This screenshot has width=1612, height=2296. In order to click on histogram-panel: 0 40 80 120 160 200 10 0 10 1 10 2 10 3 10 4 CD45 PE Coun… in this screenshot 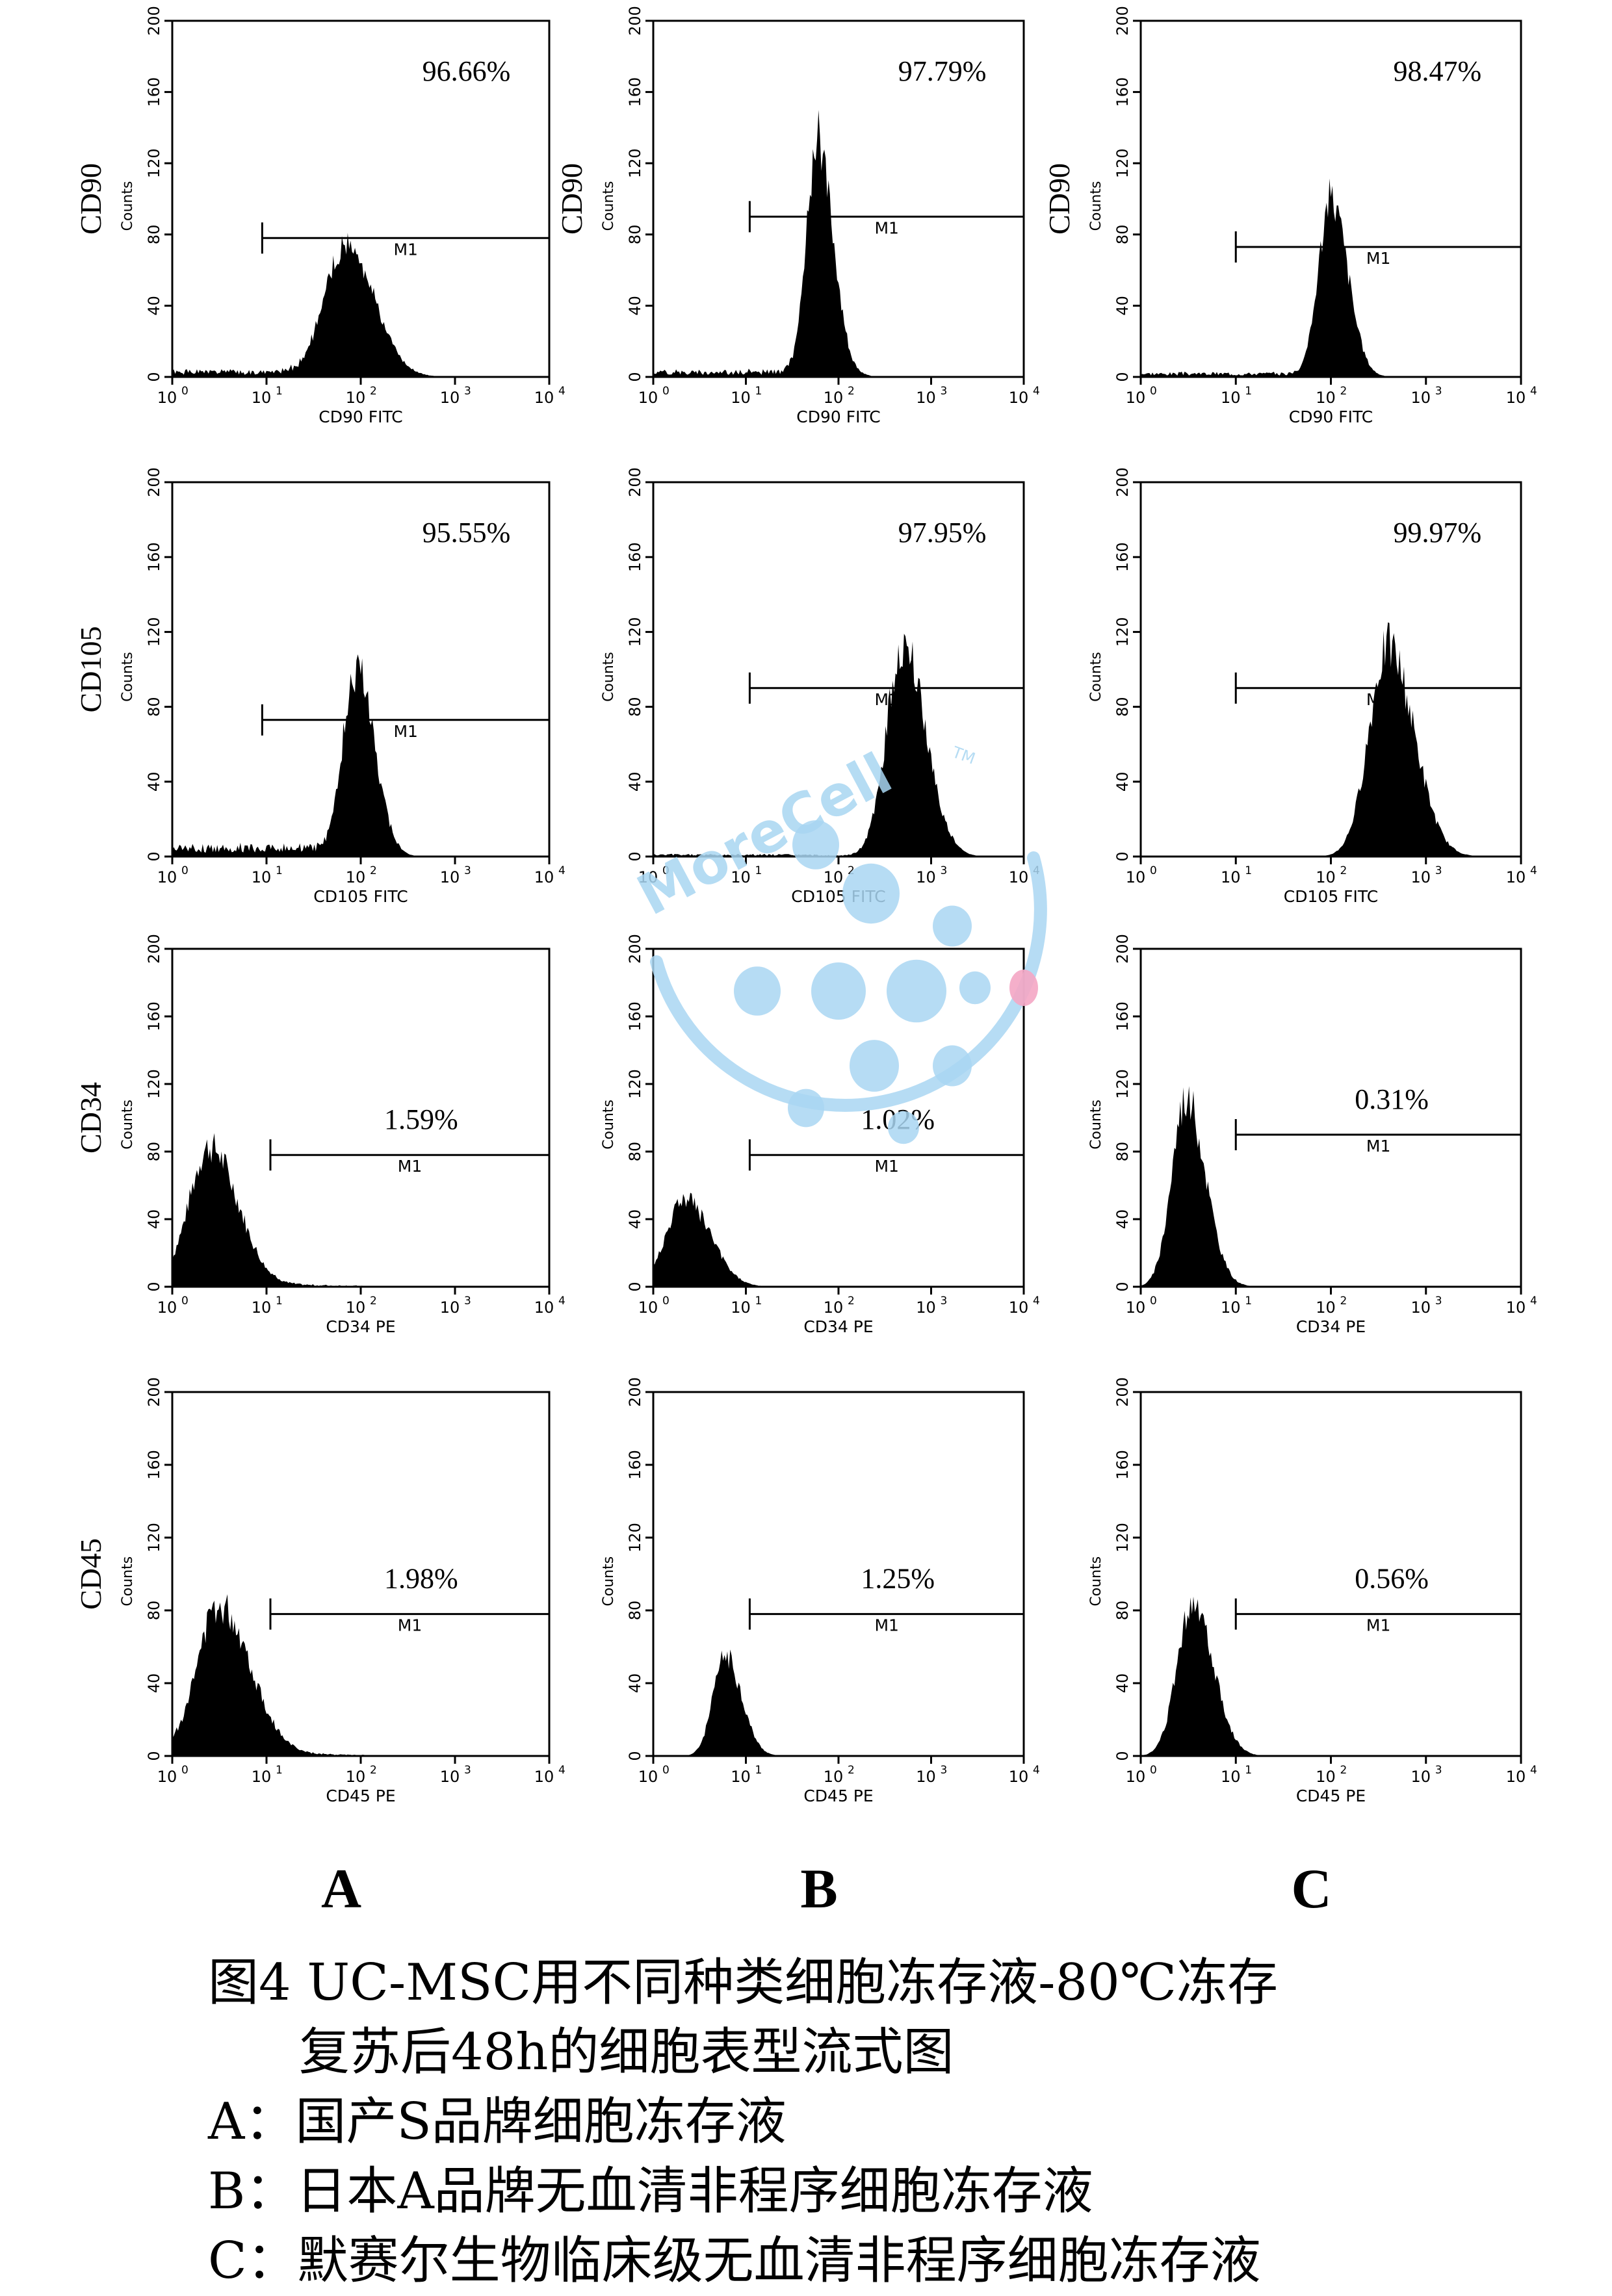, I will do `click(320, 1591)`.